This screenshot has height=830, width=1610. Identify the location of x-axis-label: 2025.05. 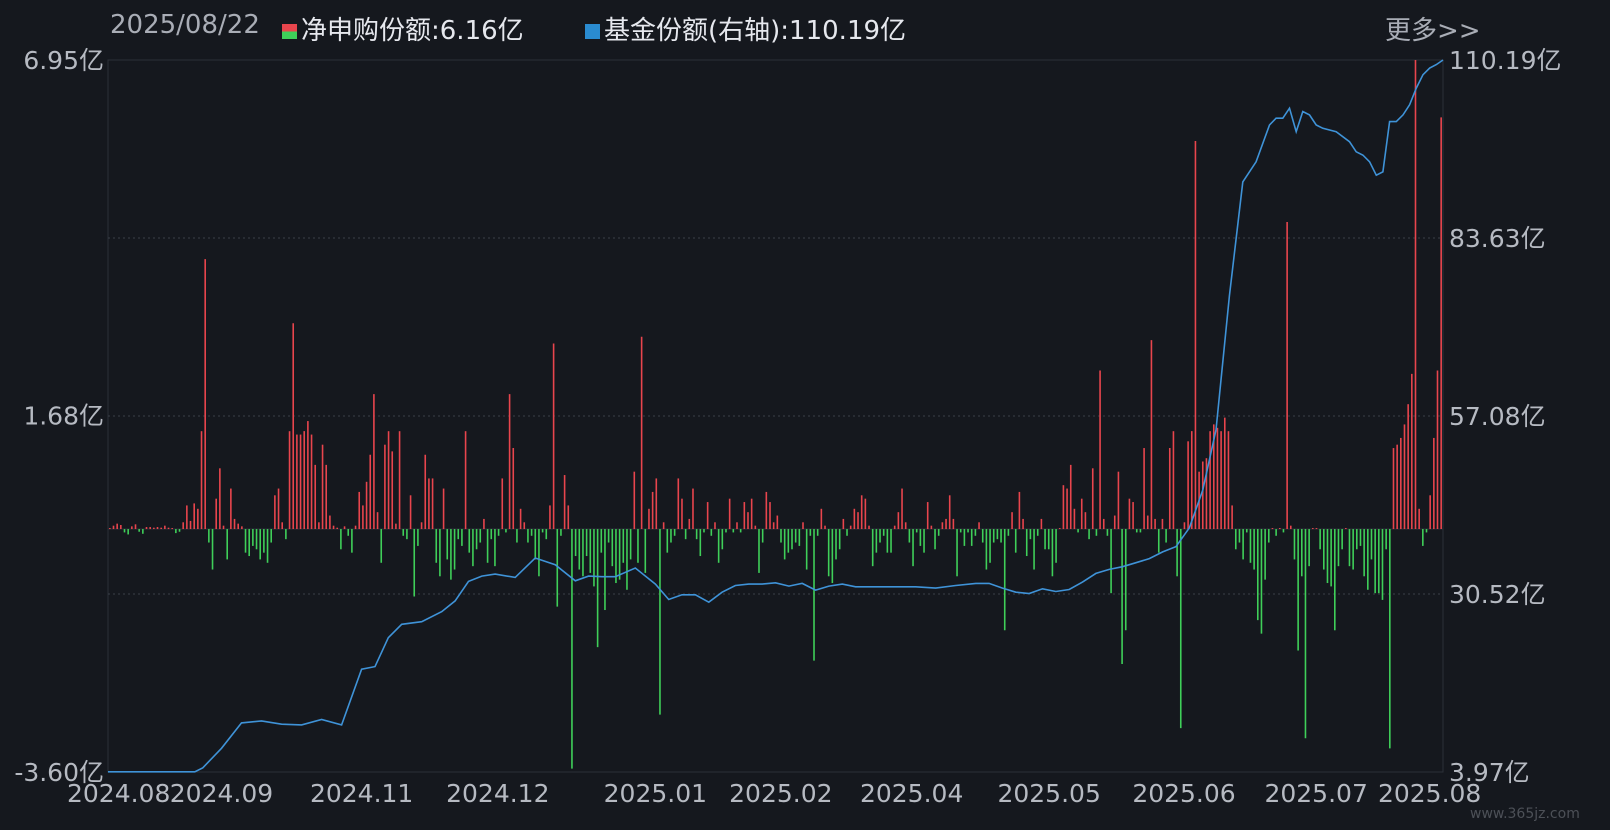
(1048, 793).